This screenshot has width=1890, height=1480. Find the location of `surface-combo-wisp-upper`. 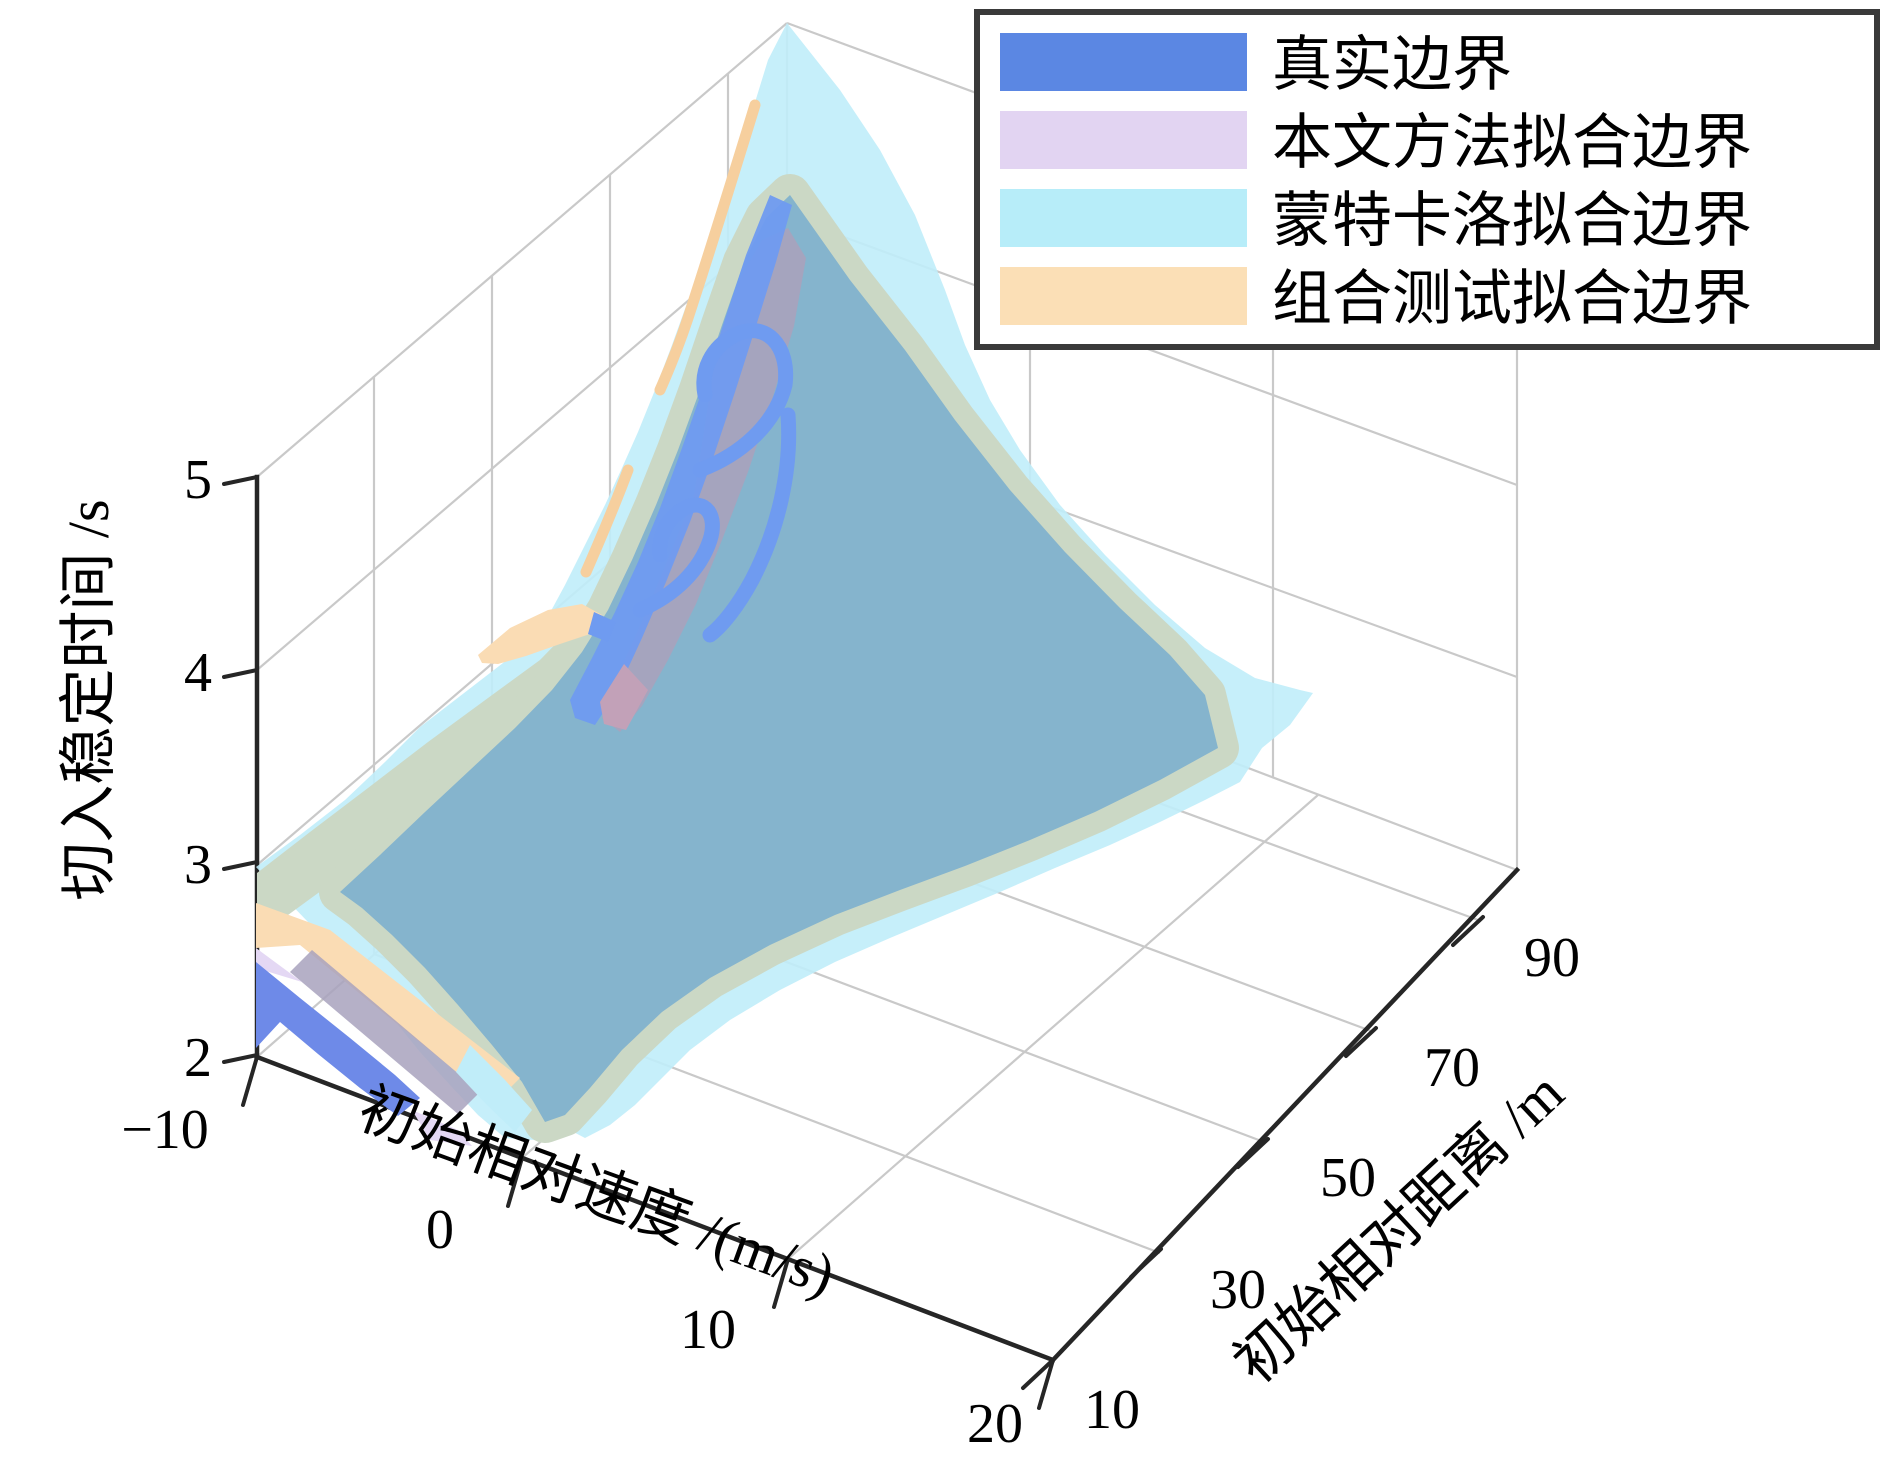

surface-combo-wisp-upper is located at coordinates (707, 247).